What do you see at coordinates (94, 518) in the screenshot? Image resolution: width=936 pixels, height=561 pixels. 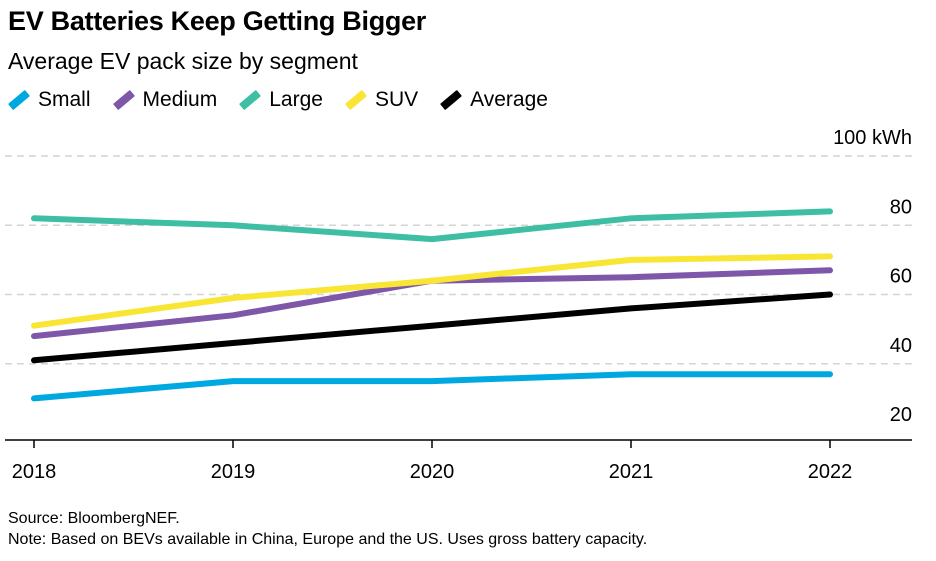 I see `source-text: Source: BloombergNEF.` at bounding box center [94, 518].